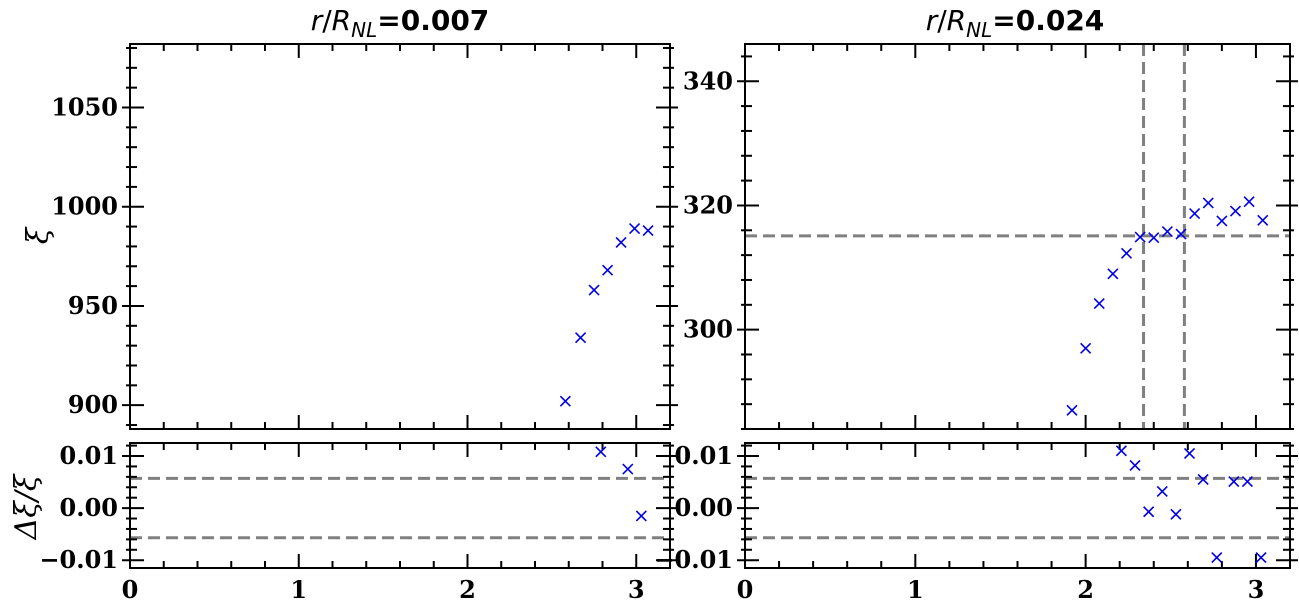 The image size is (1299, 613). What do you see at coordinates (38, 235) in the screenshot?
I see `ylabel-top: ξ` at bounding box center [38, 235].